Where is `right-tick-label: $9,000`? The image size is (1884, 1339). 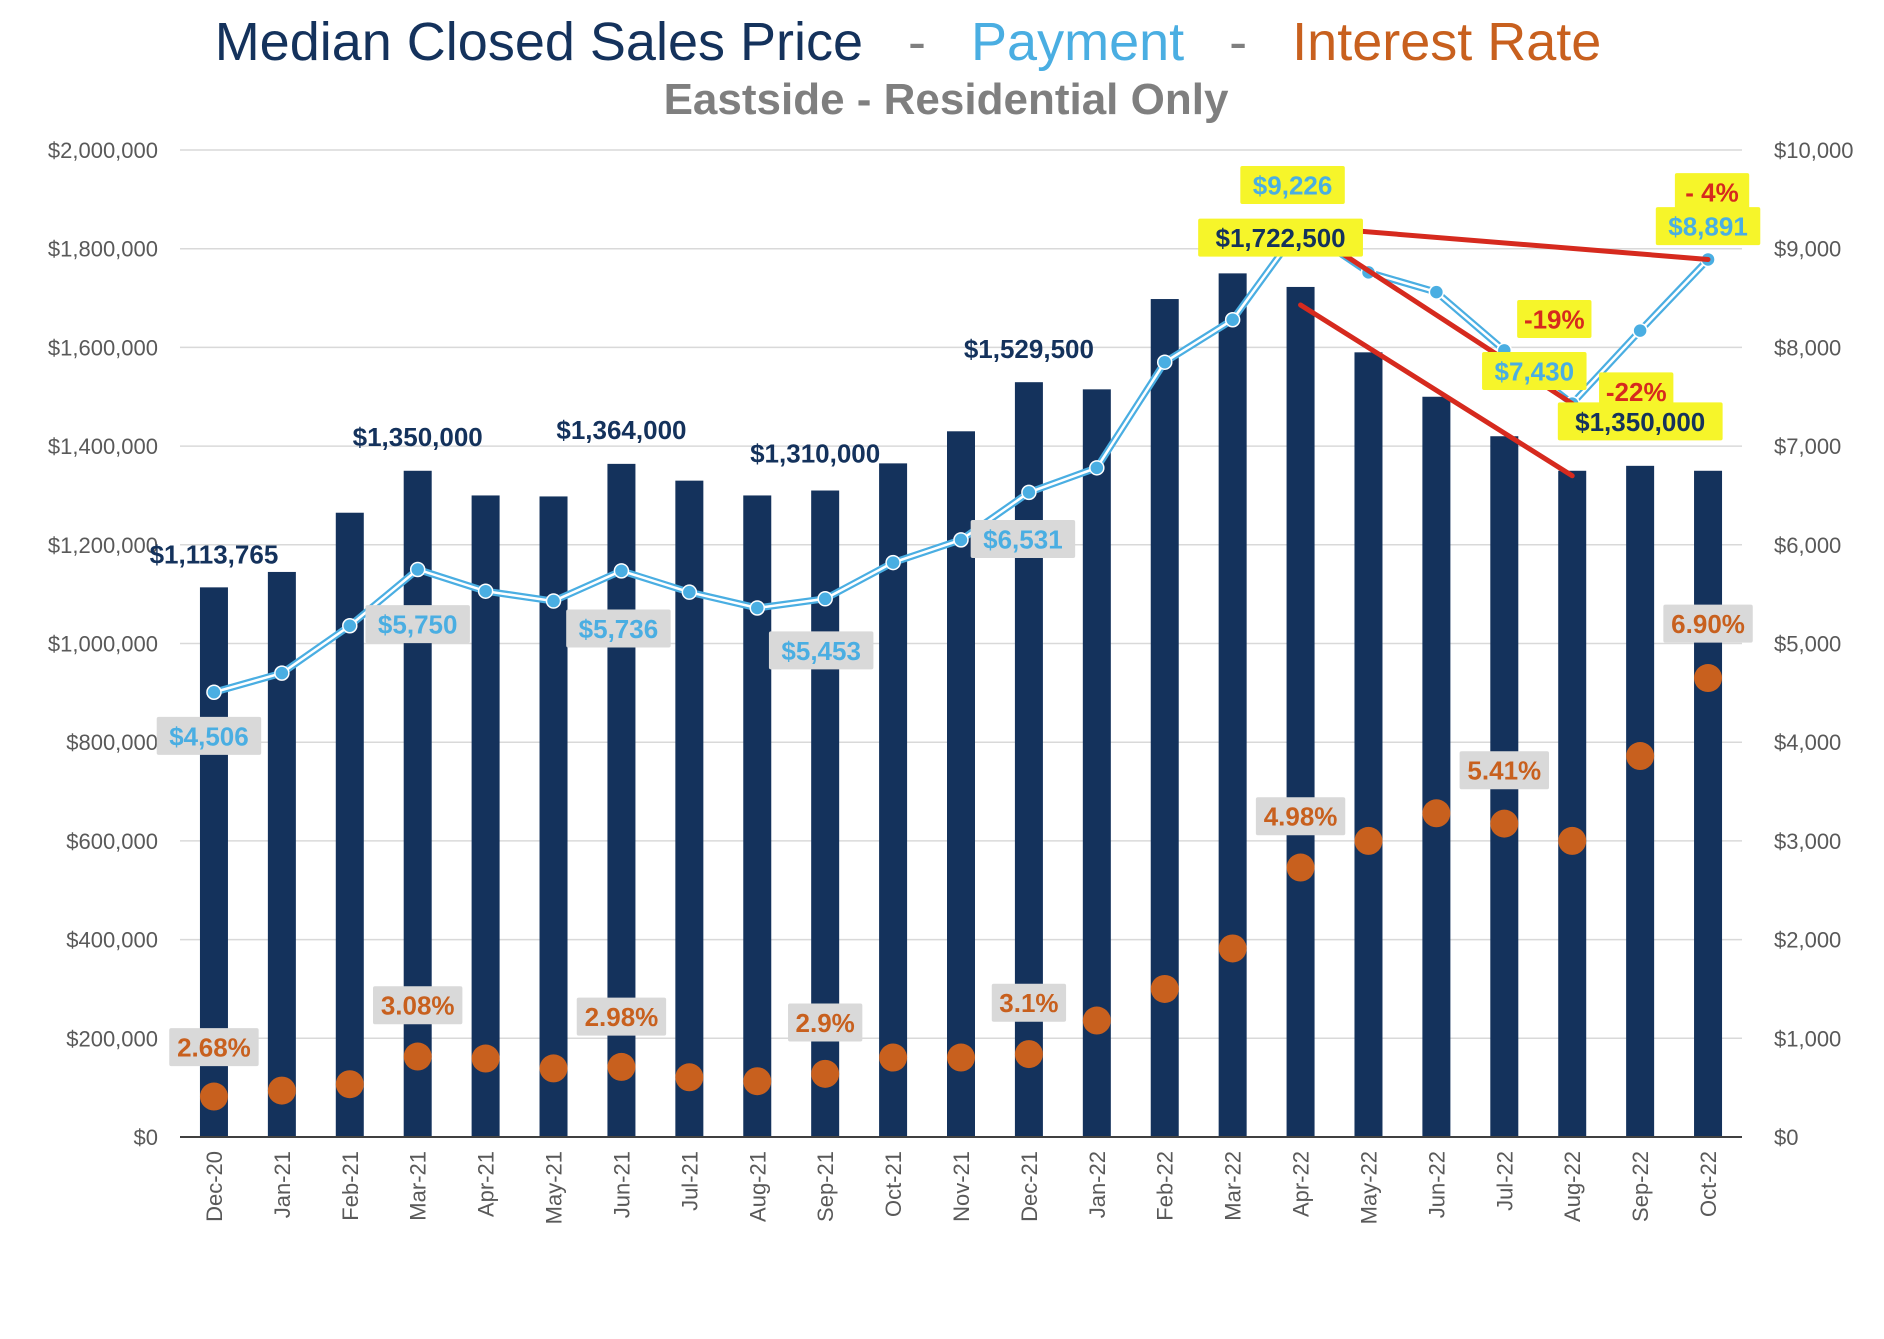
right-tick-label: $9,000 is located at coordinates (1807, 249).